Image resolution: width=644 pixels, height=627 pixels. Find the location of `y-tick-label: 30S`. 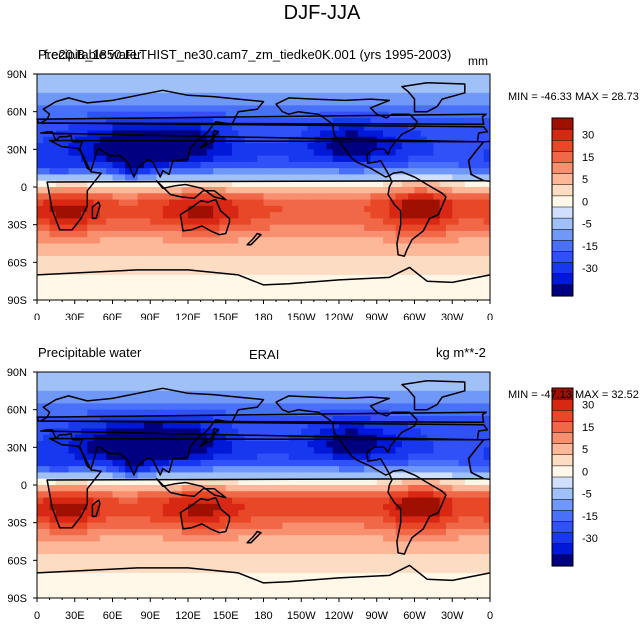

y-tick-label: 30S is located at coordinates (17, 226).